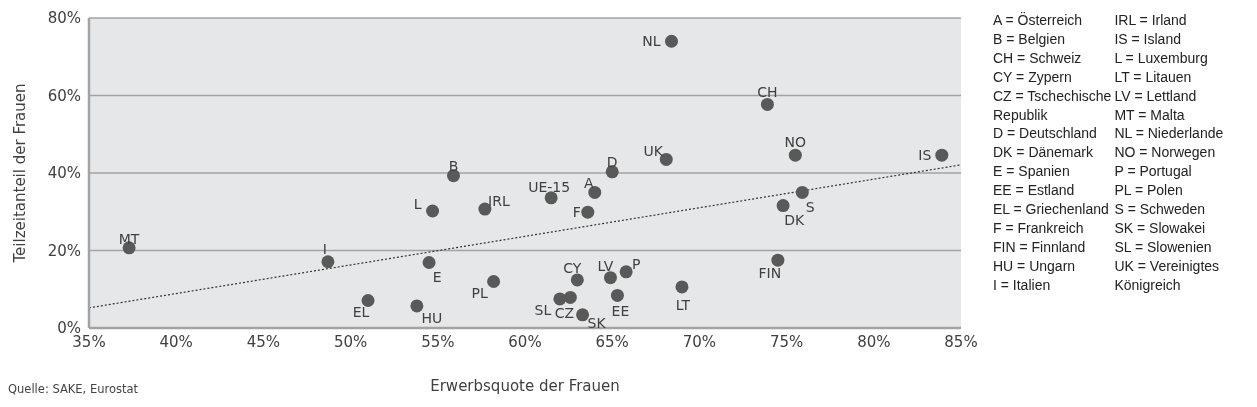 The image size is (1257, 407). What do you see at coordinates (1148, 285) in the screenshot?
I see `text: Königreich` at bounding box center [1148, 285].